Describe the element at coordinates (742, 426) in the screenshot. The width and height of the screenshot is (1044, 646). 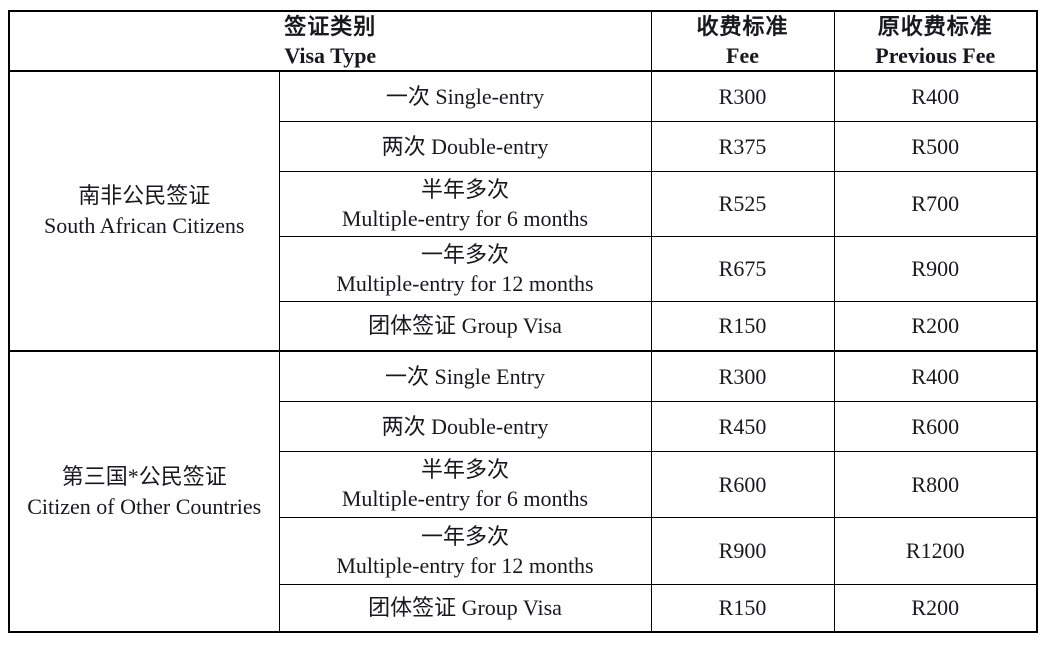
I see `fee-cell: R450` at that location.